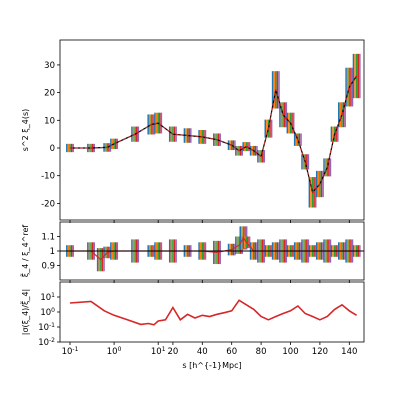  What do you see at coordinates (320, 352) in the screenshot?
I see `x-tick-label: 120` at bounding box center [320, 352].